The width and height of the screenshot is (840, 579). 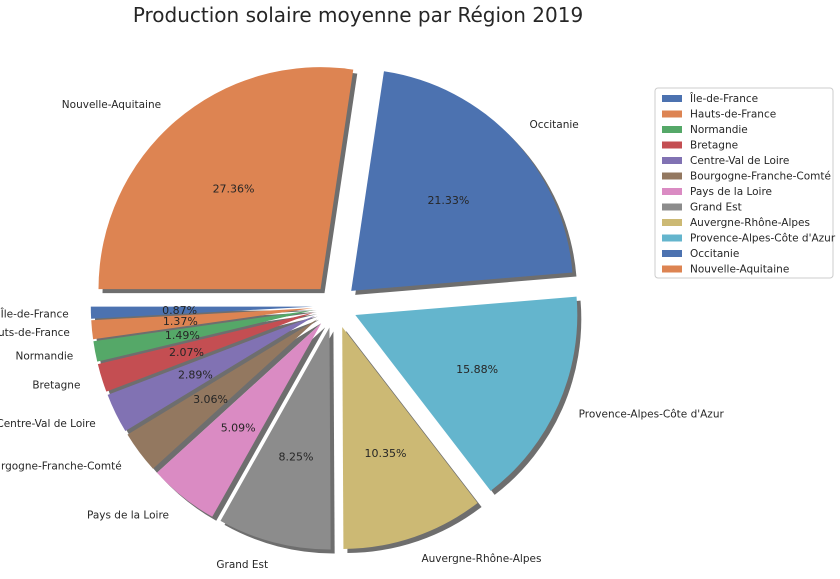 I want to click on slice-label-occitanie: Occitanie, so click(x=553, y=125).